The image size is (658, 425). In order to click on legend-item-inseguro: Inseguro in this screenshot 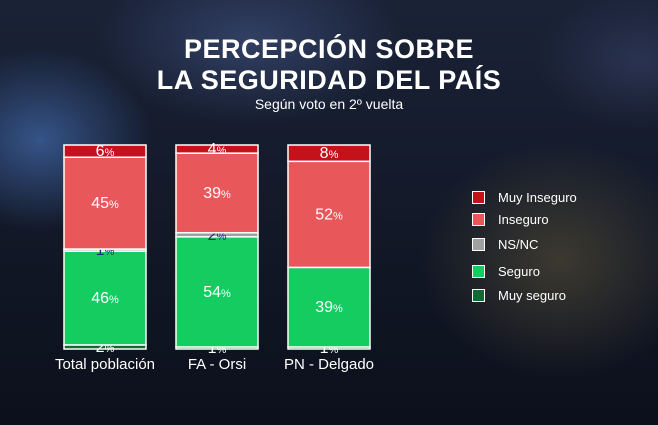, I will do `click(510, 219)`.